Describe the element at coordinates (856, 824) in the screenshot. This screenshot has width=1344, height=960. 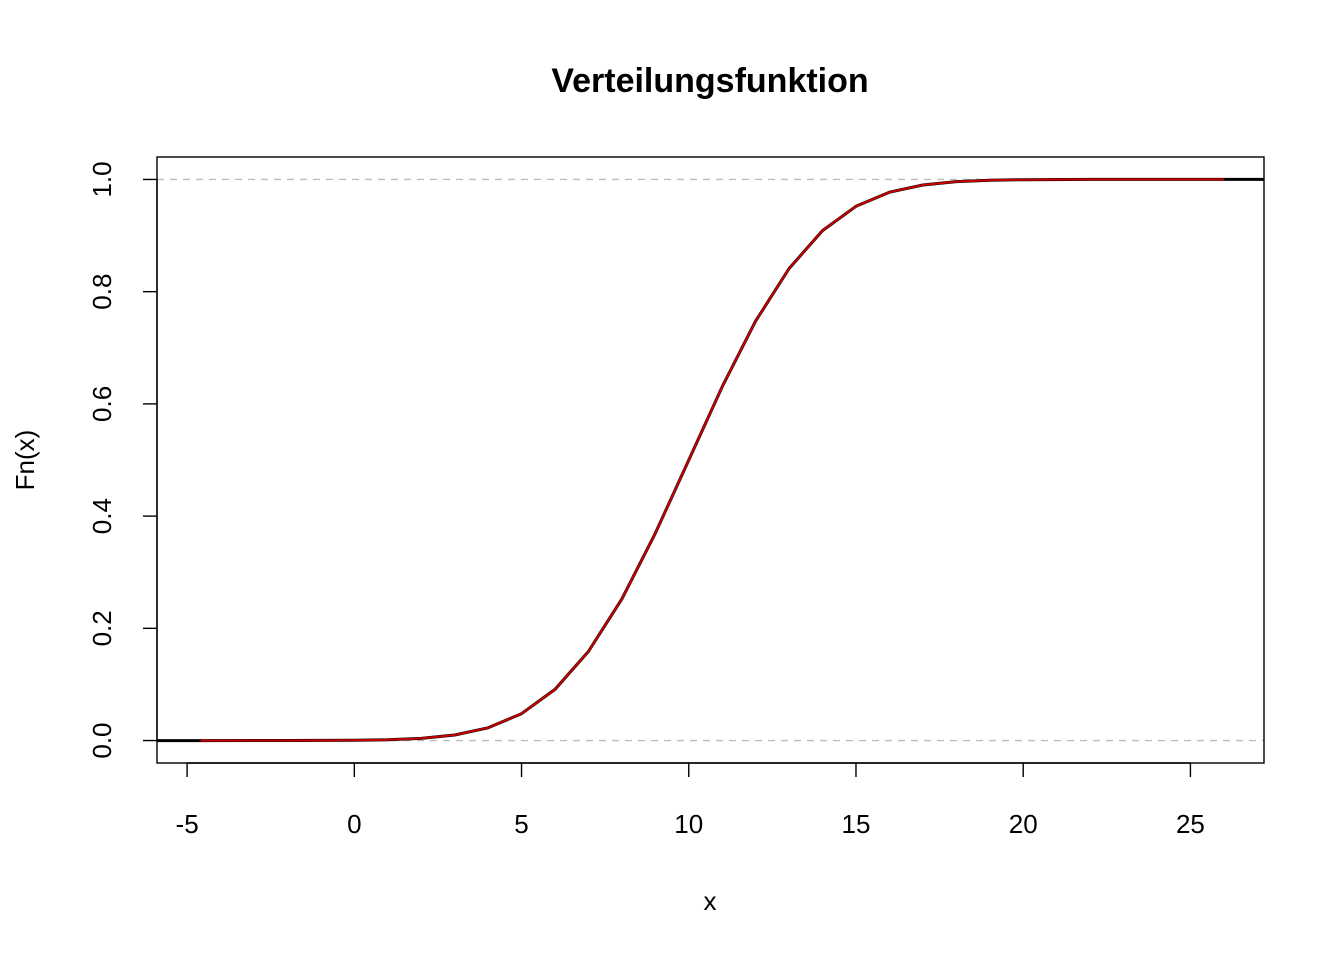
I see `x-tick-label-4: 15` at that location.